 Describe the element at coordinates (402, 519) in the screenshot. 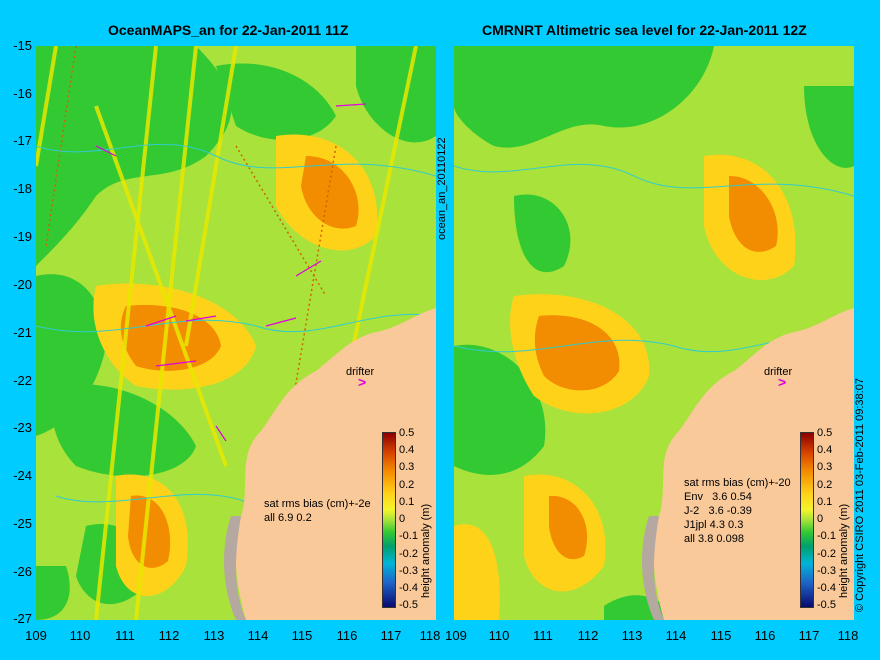

I see `left-colorbar-tick: 0` at that location.